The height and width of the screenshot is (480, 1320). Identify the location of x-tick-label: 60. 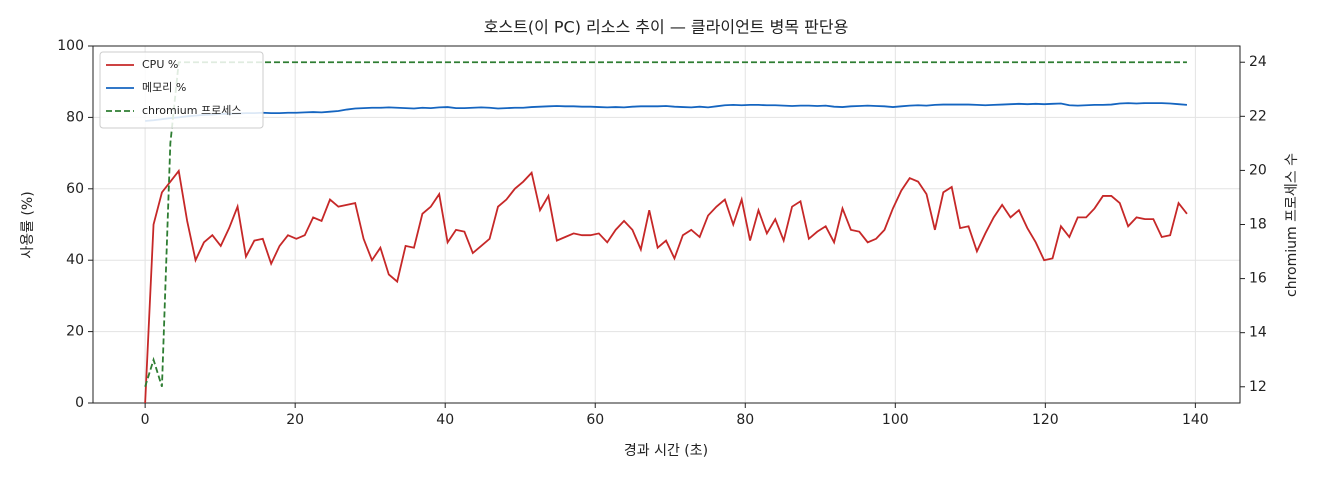
(595, 420).